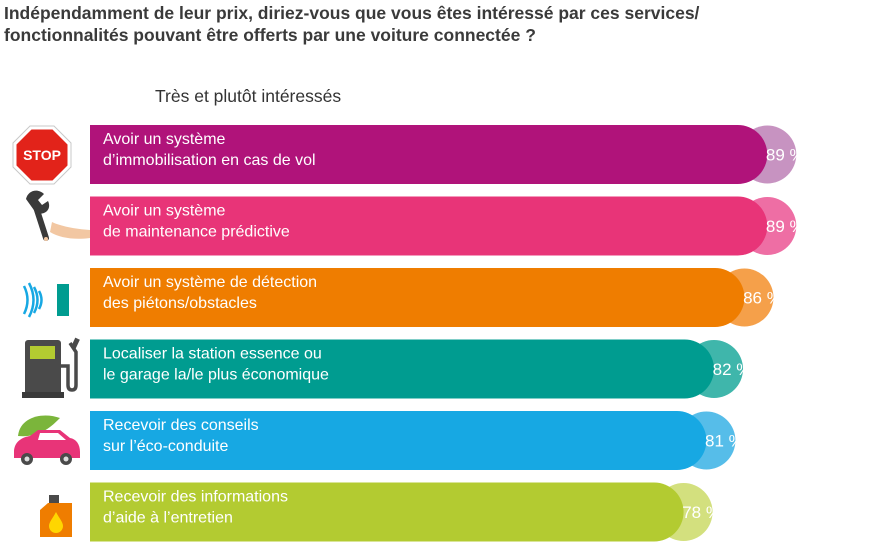  I want to click on stop-sign-icon: STOP, so click(42, 155).